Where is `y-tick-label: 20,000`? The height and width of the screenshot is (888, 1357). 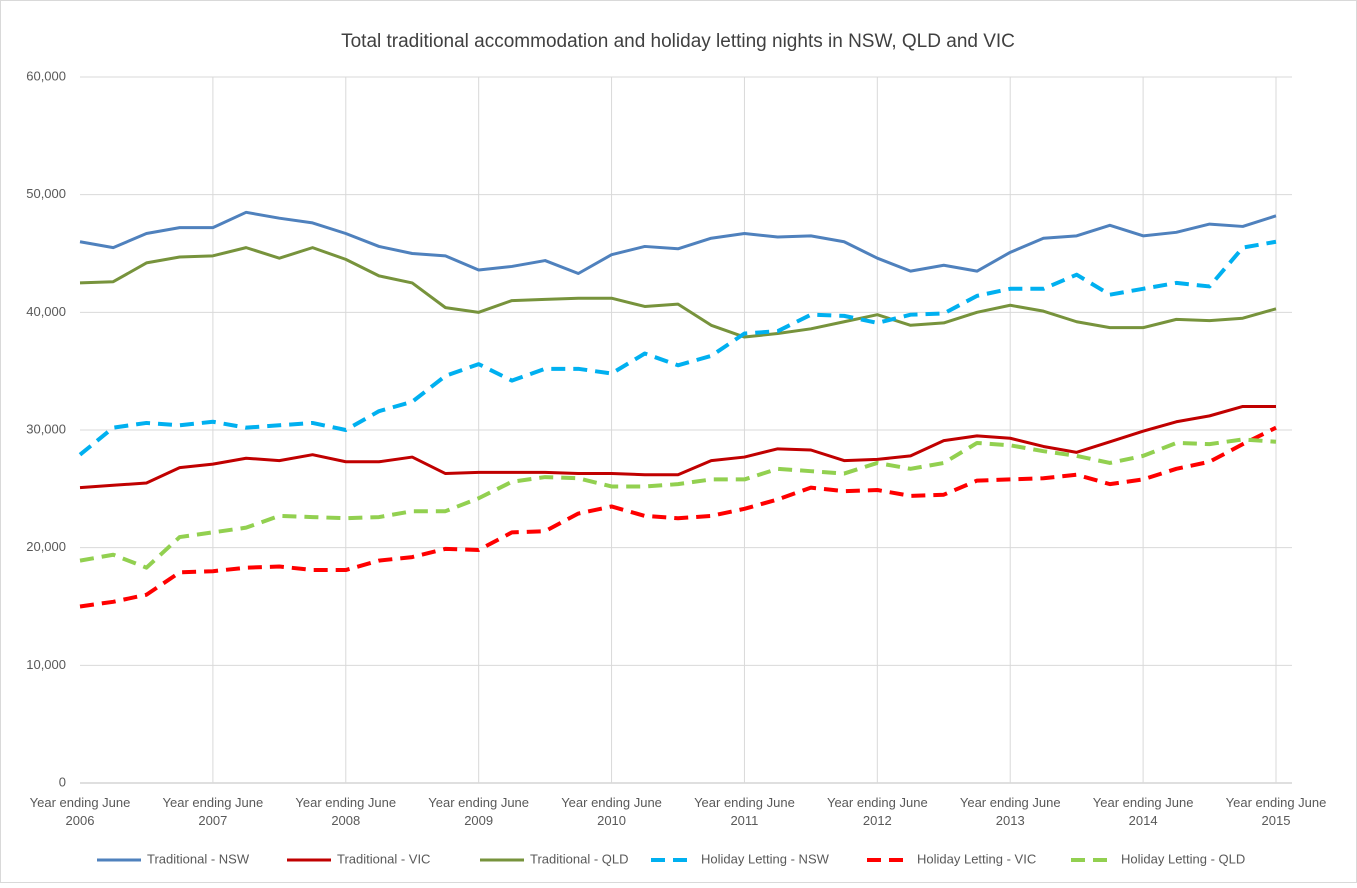
y-tick-label: 20,000 is located at coordinates (46, 546).